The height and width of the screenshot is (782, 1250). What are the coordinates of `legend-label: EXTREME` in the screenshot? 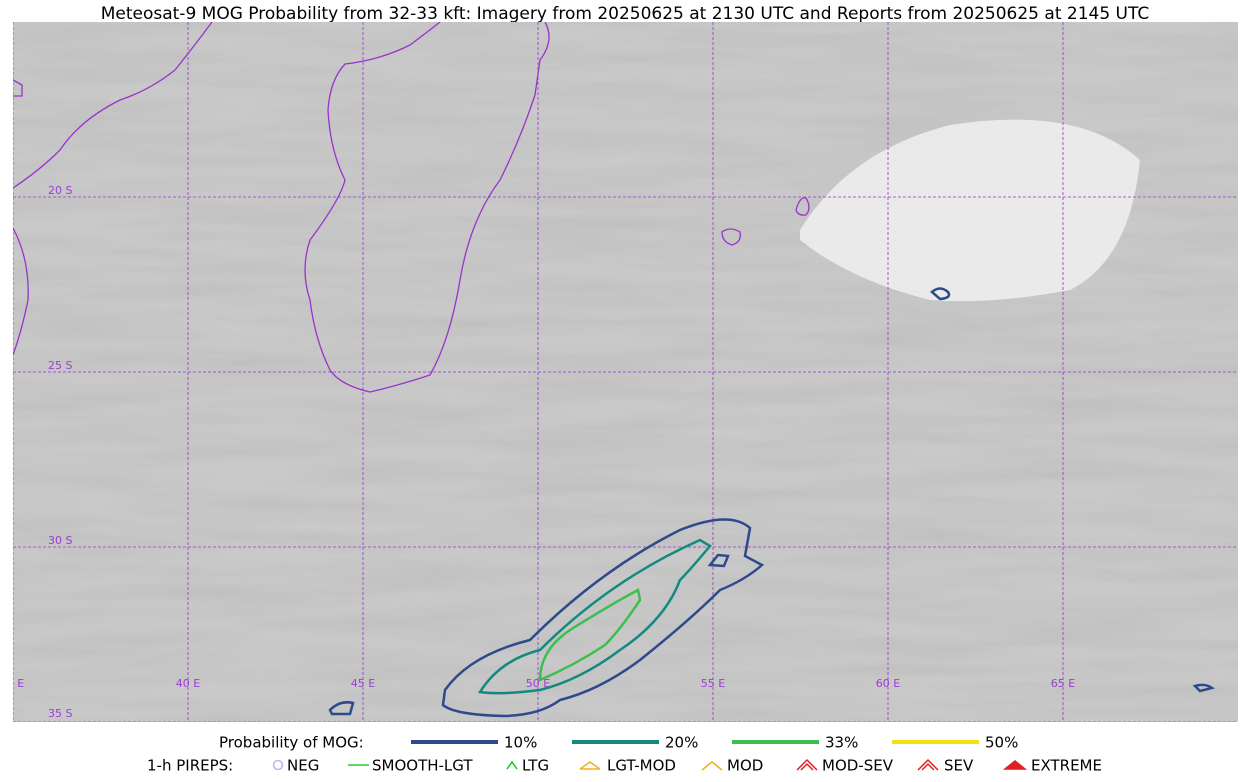 It's located at (1066, 766).